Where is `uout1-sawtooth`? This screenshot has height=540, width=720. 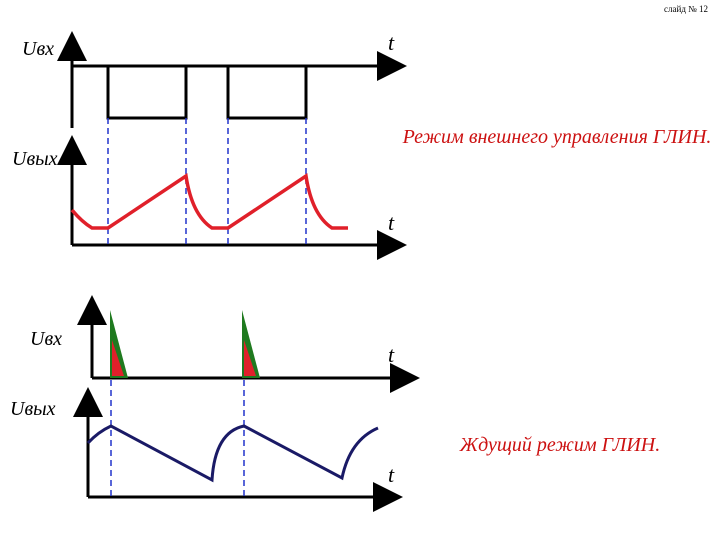
uout1-sawtooth is located at coordinates (209, 201).